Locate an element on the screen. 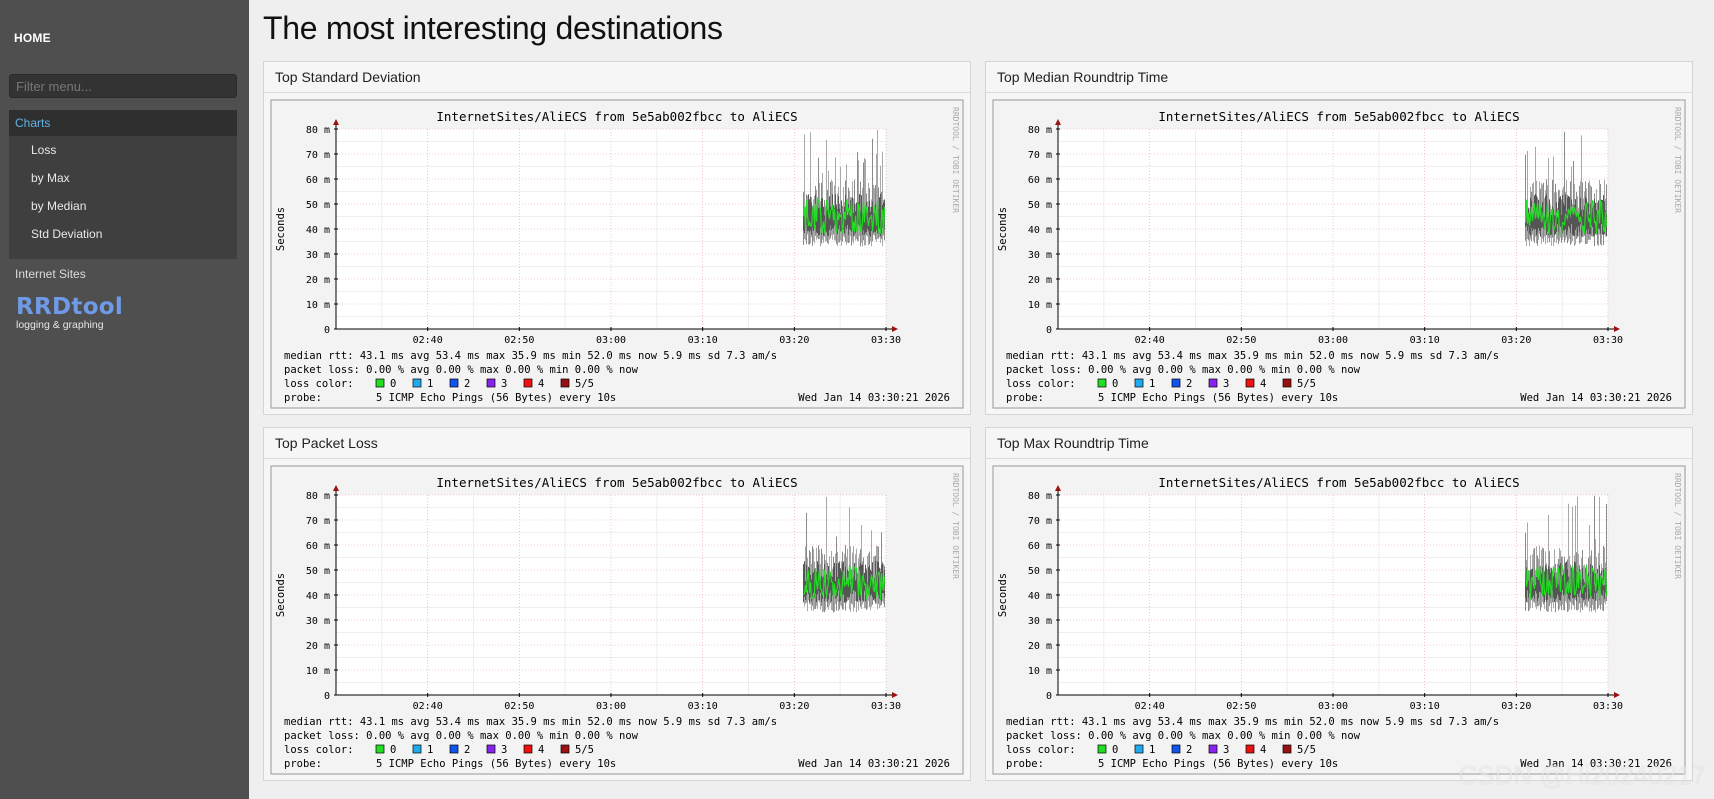 The image size is (1714, 799). panel-title: Top Median Roundtrip Time is located at coordinates (1339, 77).